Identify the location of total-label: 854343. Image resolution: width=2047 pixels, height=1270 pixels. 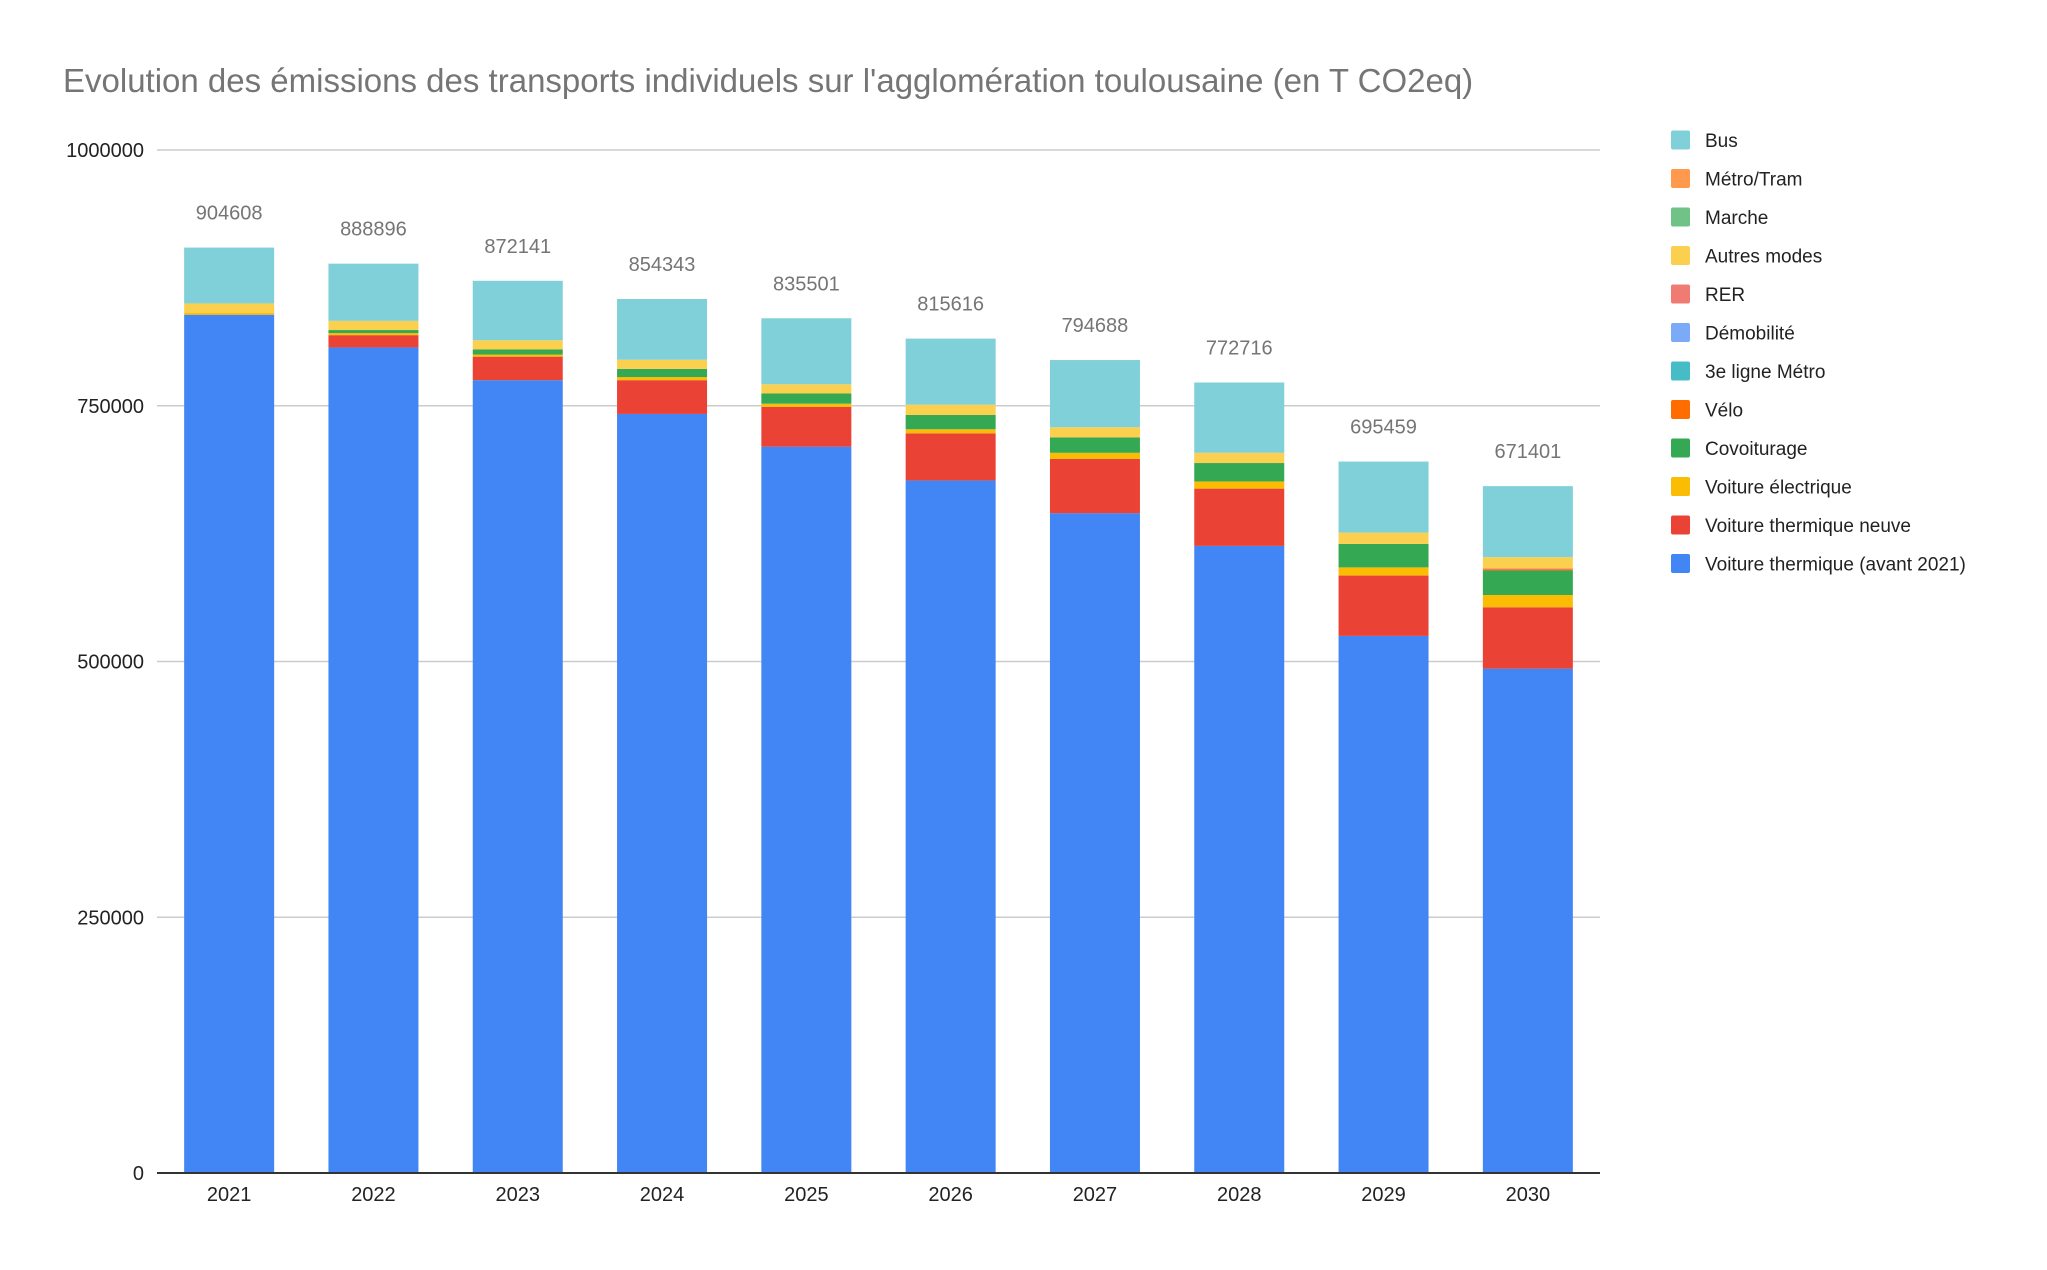
(662, 265).